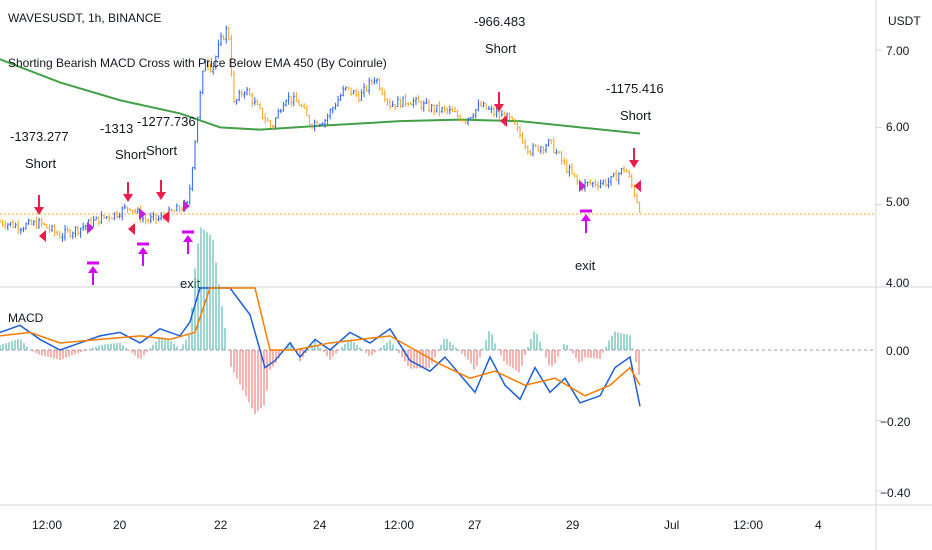 The height and width of the screenshot is (550, 932). I want to click on time-tick-4: 24, so click(320, 525).